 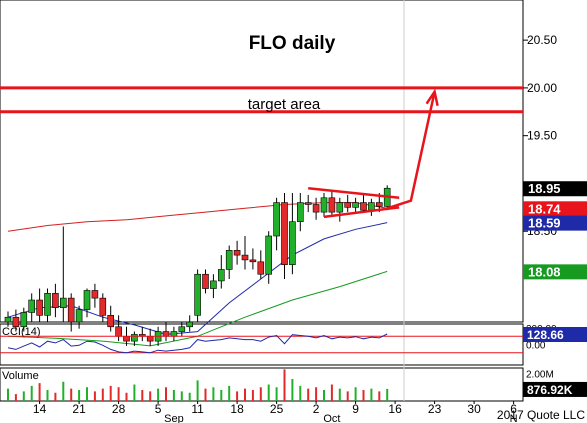 What do you see at coordinates (21, 332) in the screenshot?
I see `cci-label: CCI(14)` at bounding box center [21, 332].